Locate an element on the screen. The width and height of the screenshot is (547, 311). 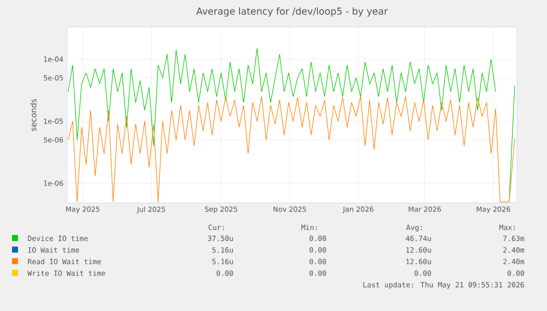
y-axis-title: seconds is located at coordinates (33, 115).